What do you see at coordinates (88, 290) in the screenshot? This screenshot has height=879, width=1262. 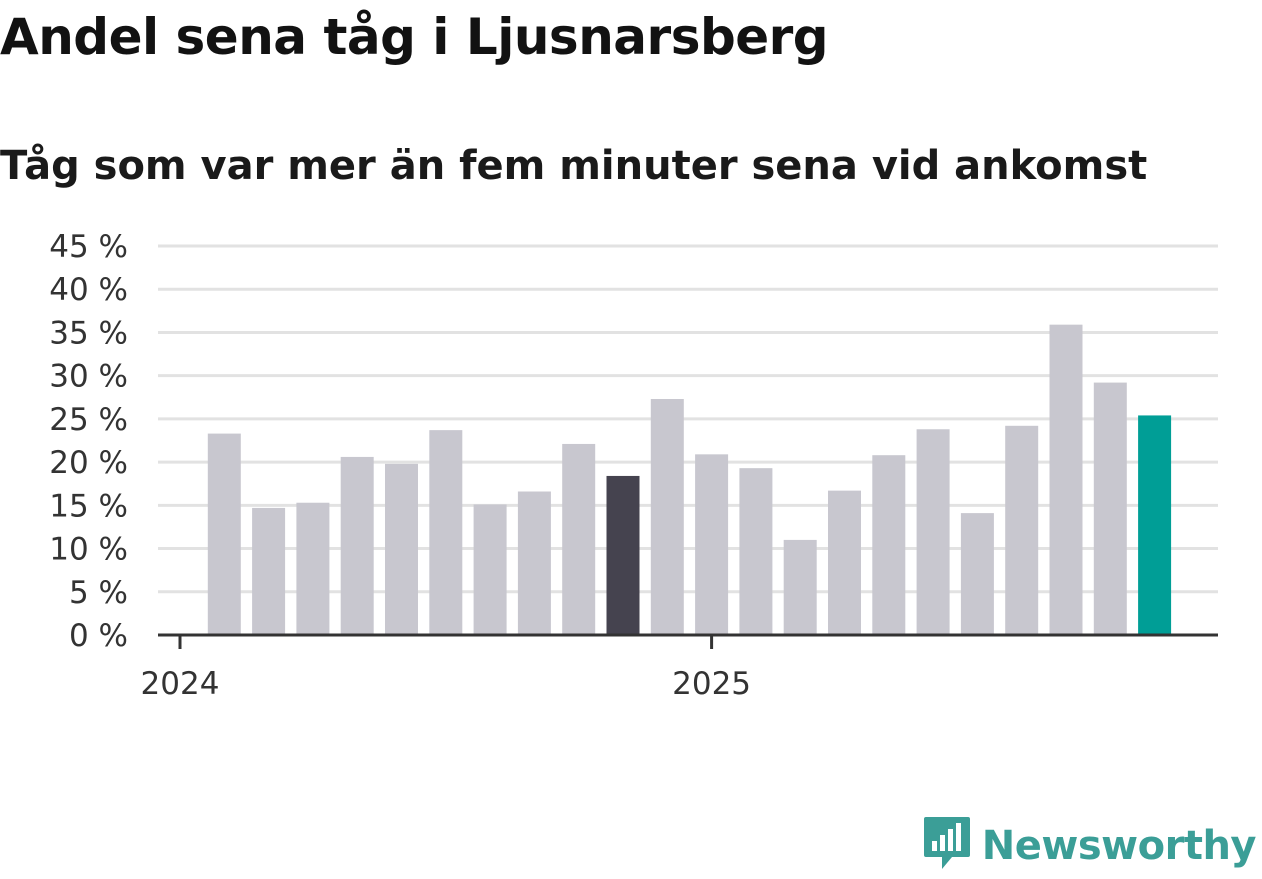 I see `y-tick-label: 40 %` at bounding box center [88, 290].